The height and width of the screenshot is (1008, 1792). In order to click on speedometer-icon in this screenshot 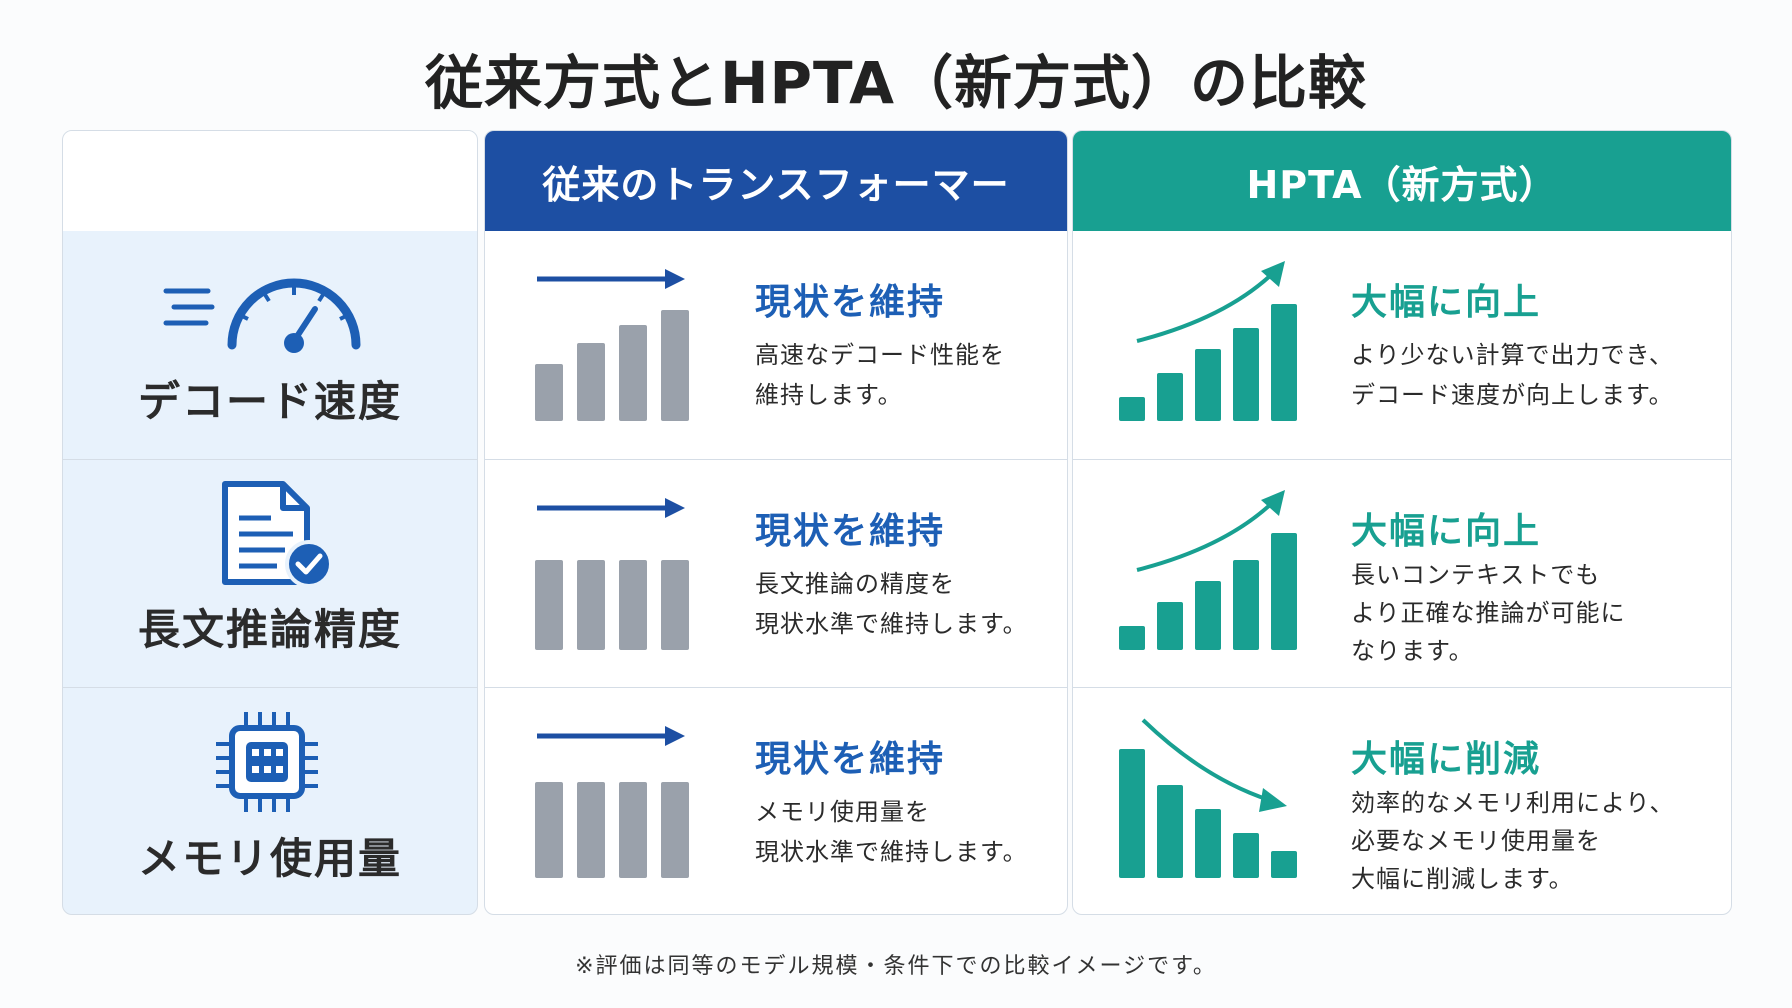, I will do `click(262, 315)`.